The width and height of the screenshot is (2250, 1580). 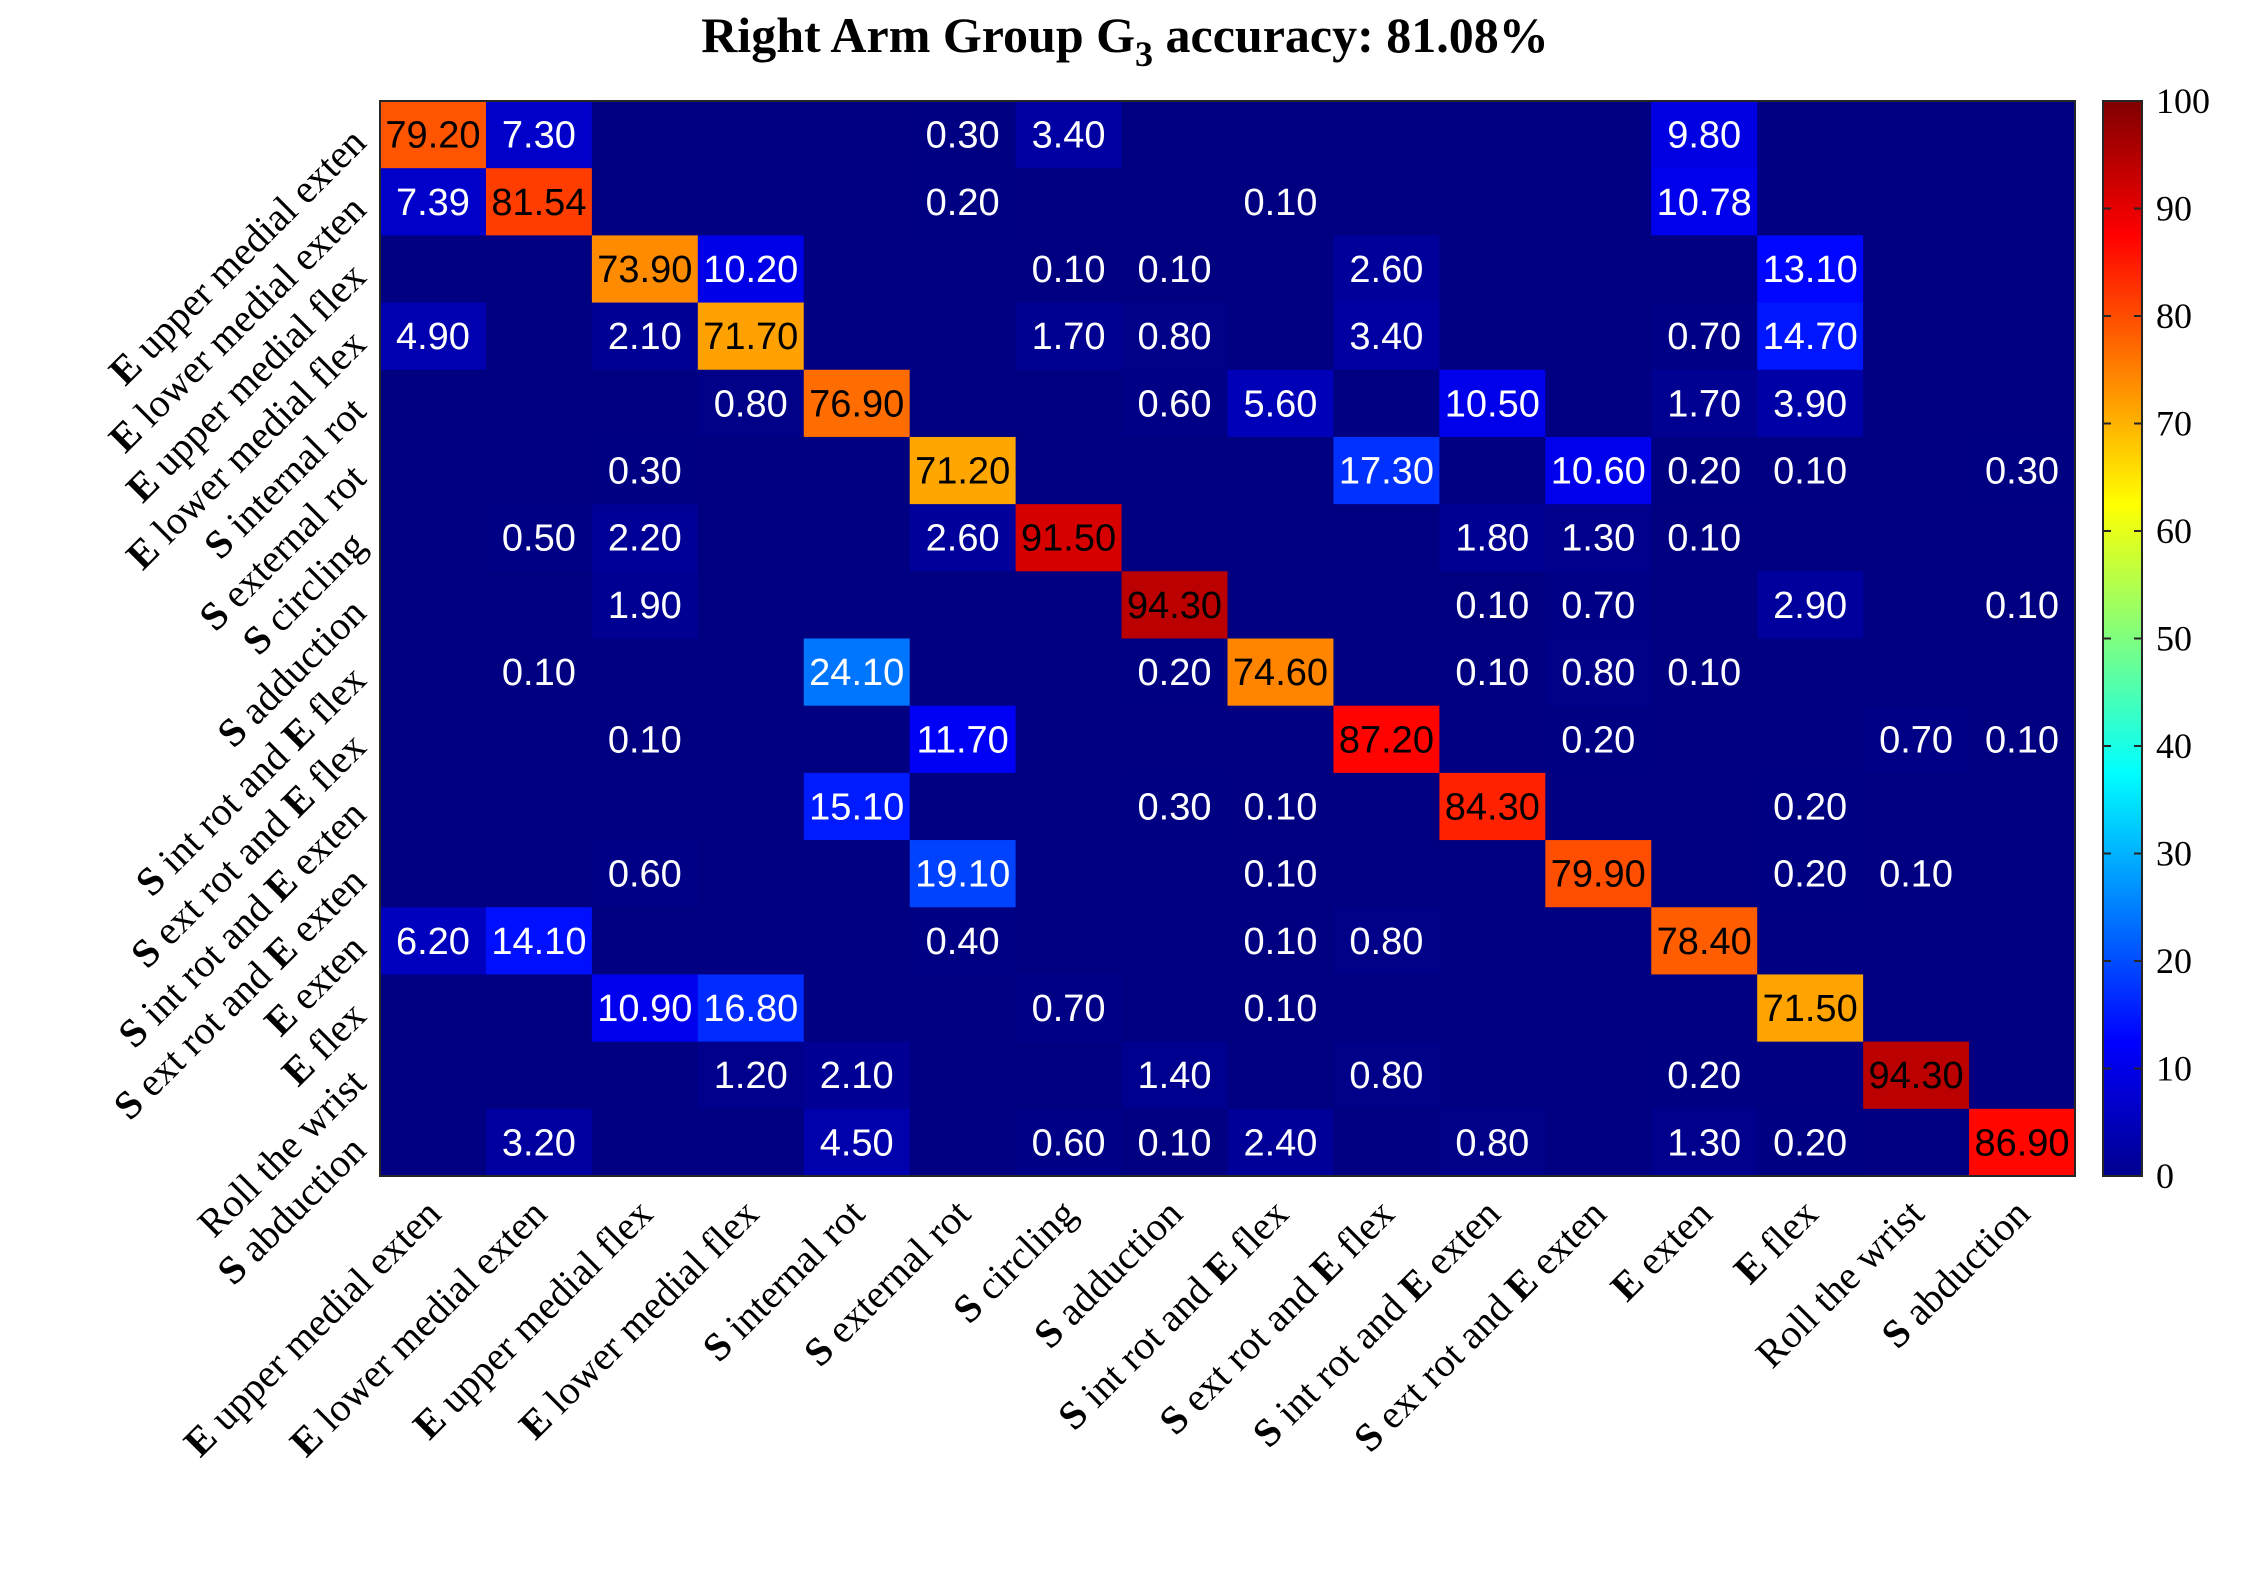 What do you see at coordinates (1280, 404) in the screenshot?
I see `cell-value-label: 5.60` at bounding box center [1280, 404].